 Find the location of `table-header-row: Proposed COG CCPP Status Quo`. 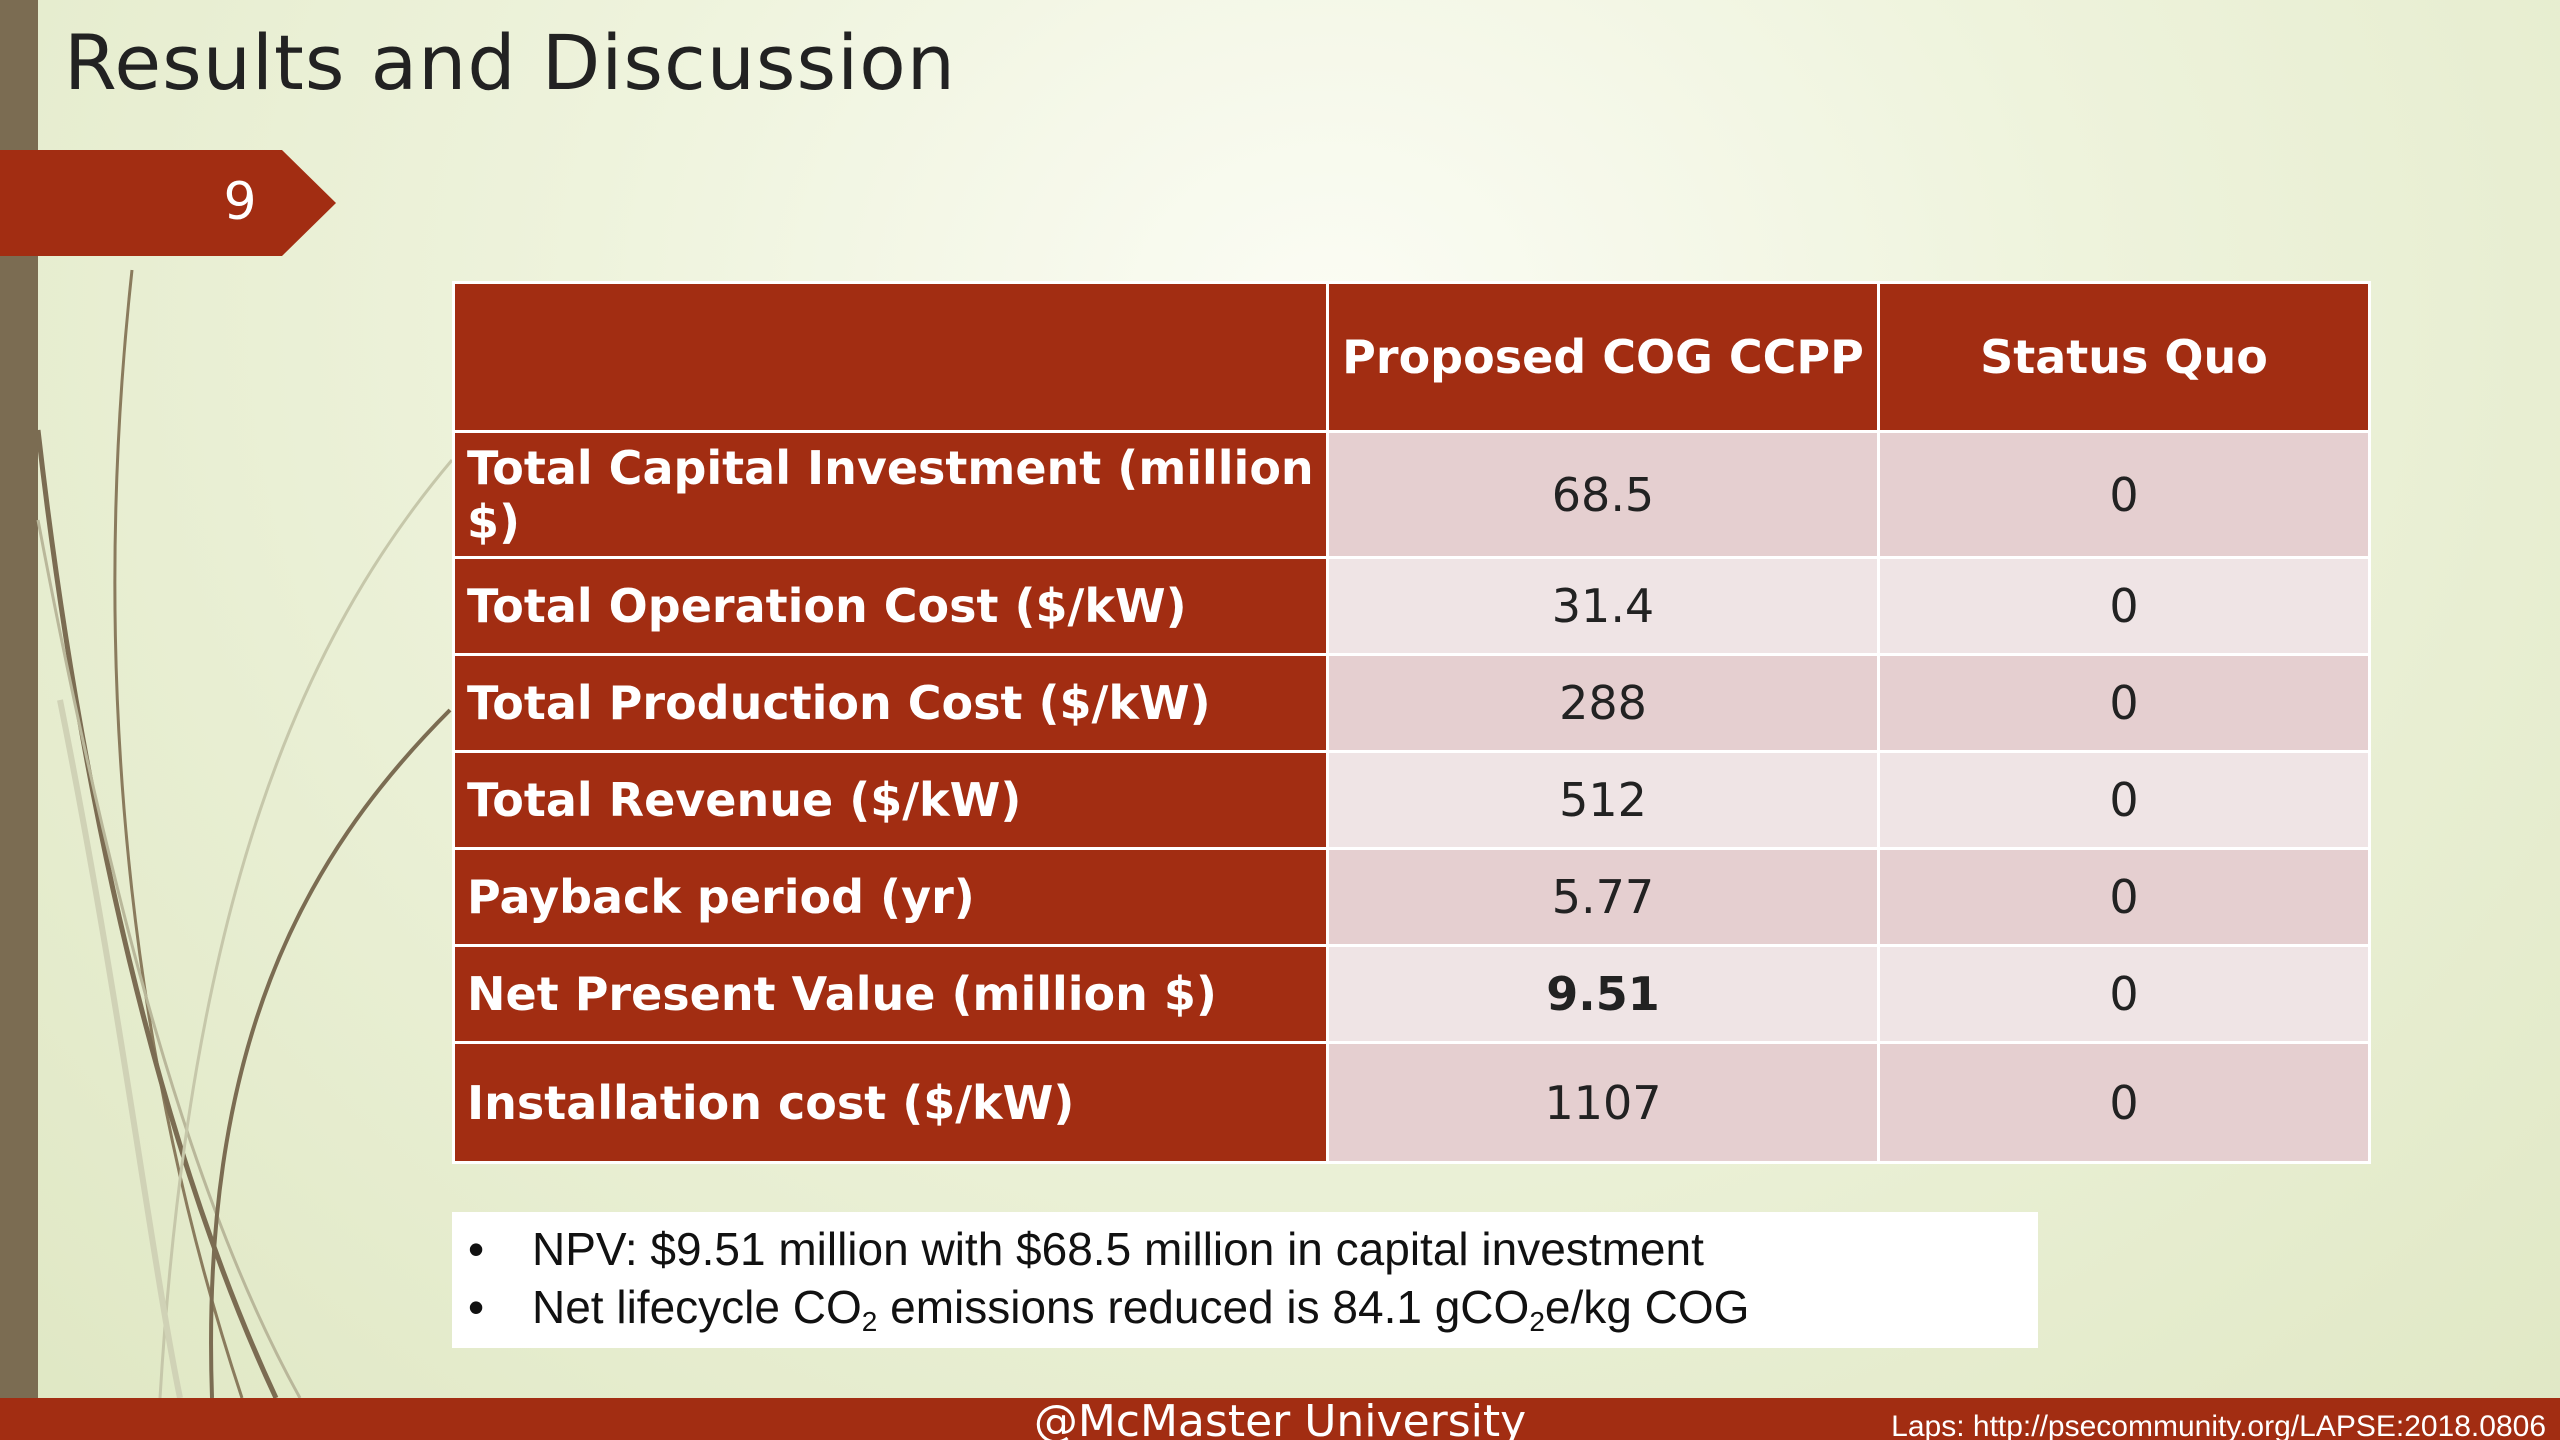

table-header-row: Proposed COG CCPP Status Quo is located at coordinates (1411, 357).